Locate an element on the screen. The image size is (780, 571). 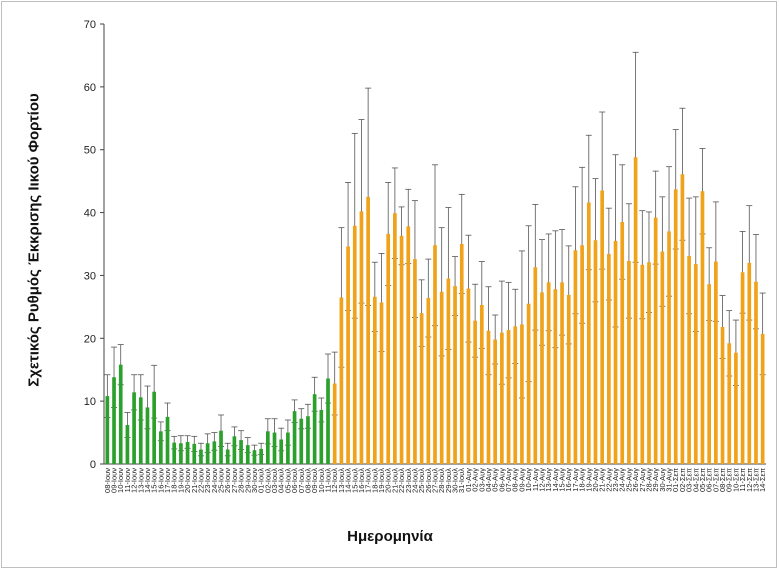
x-tick-label: 13-Ιουν is located at coordinates (140, 480).